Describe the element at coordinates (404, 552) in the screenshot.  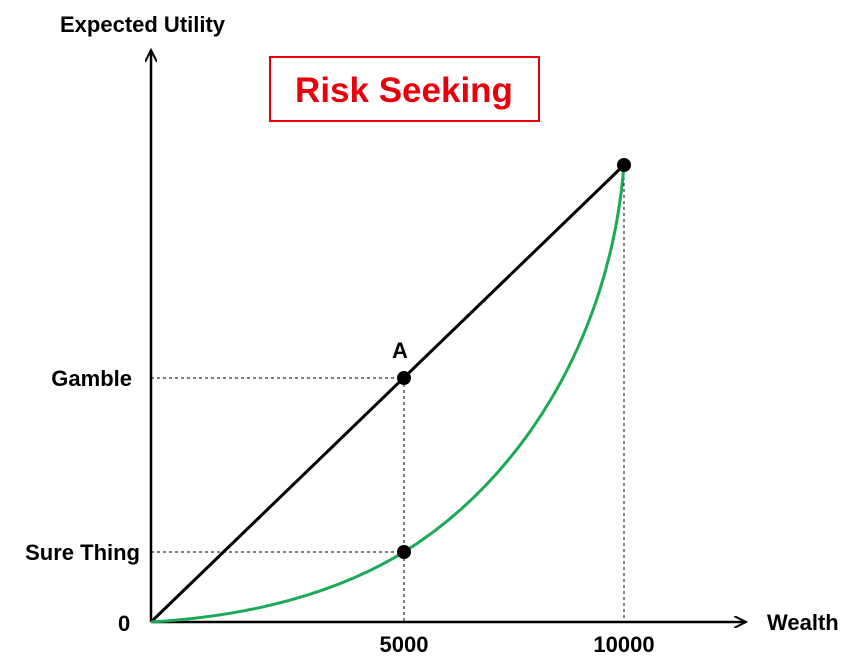
I see `point-sure-thing` at that location.